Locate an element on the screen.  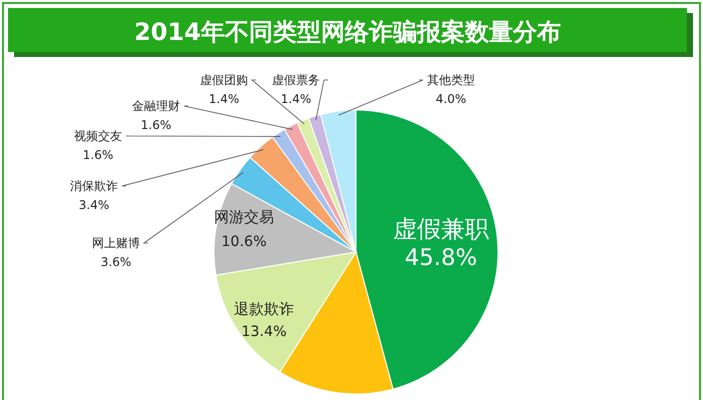
slice-label: 视频交友 is located at coordinates (98, 136).